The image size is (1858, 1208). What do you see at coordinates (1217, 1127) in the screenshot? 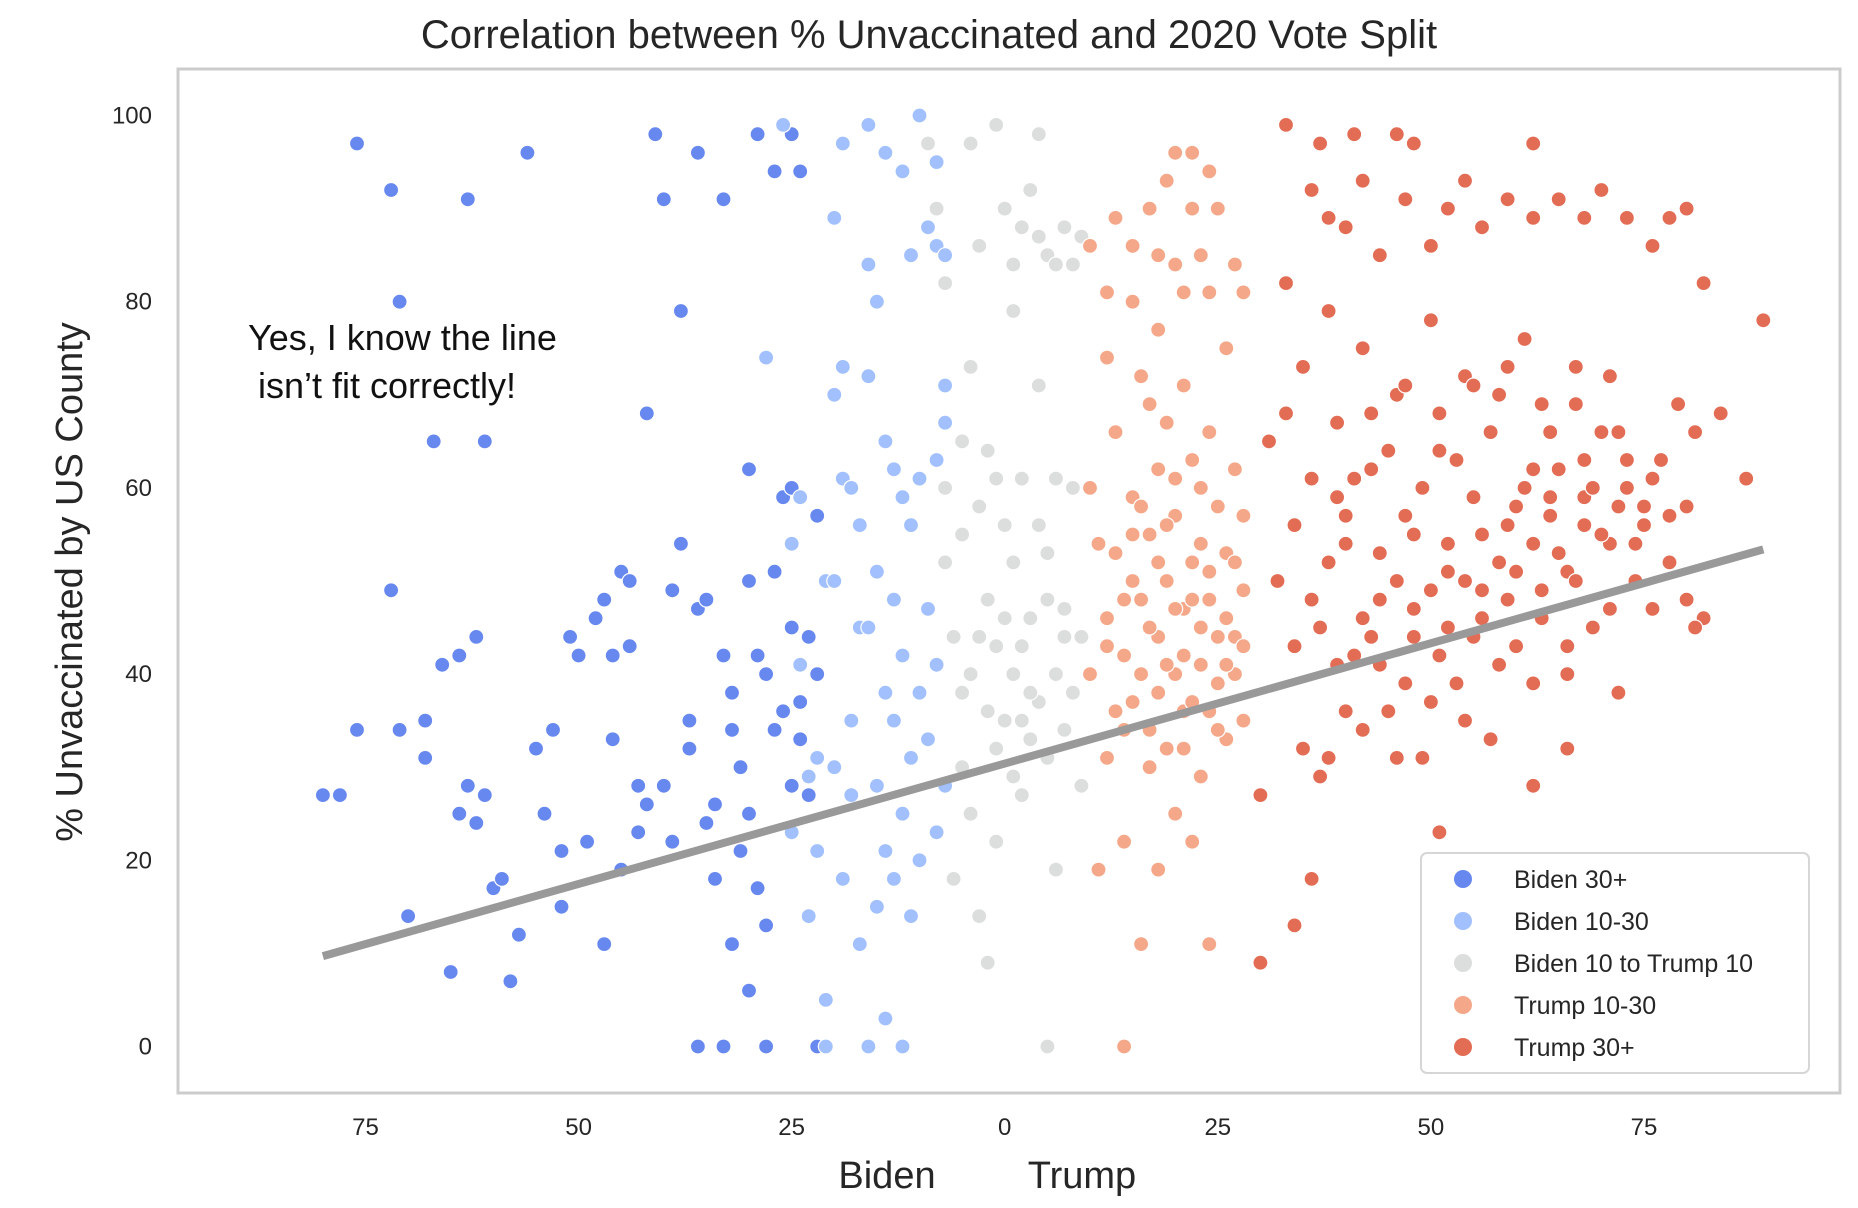
I see `x-tick-label: 25` at bounding box center [1217, 1127].